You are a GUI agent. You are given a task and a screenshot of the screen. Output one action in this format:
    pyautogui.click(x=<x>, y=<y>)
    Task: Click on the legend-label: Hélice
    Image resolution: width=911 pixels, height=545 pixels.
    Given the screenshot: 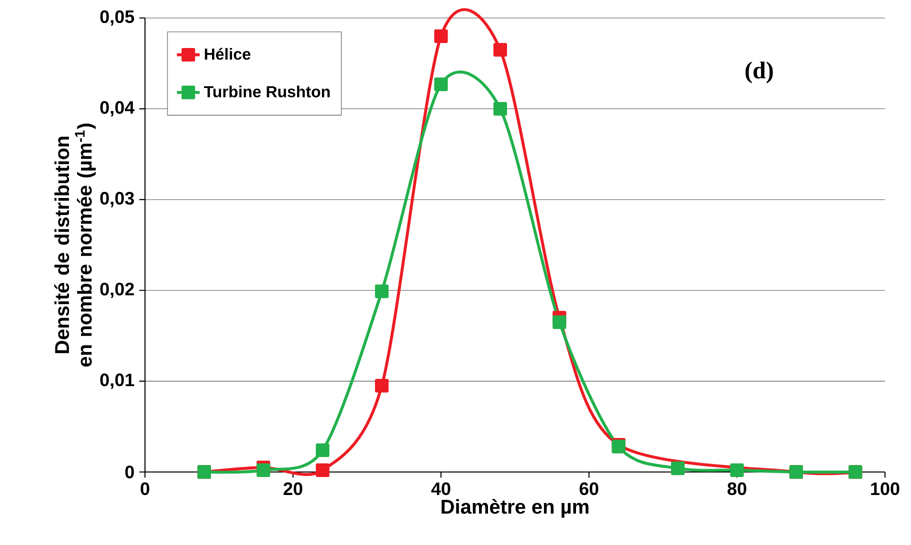 What is the action you would take?
    pyautogui.click(x=227, y=54)
    